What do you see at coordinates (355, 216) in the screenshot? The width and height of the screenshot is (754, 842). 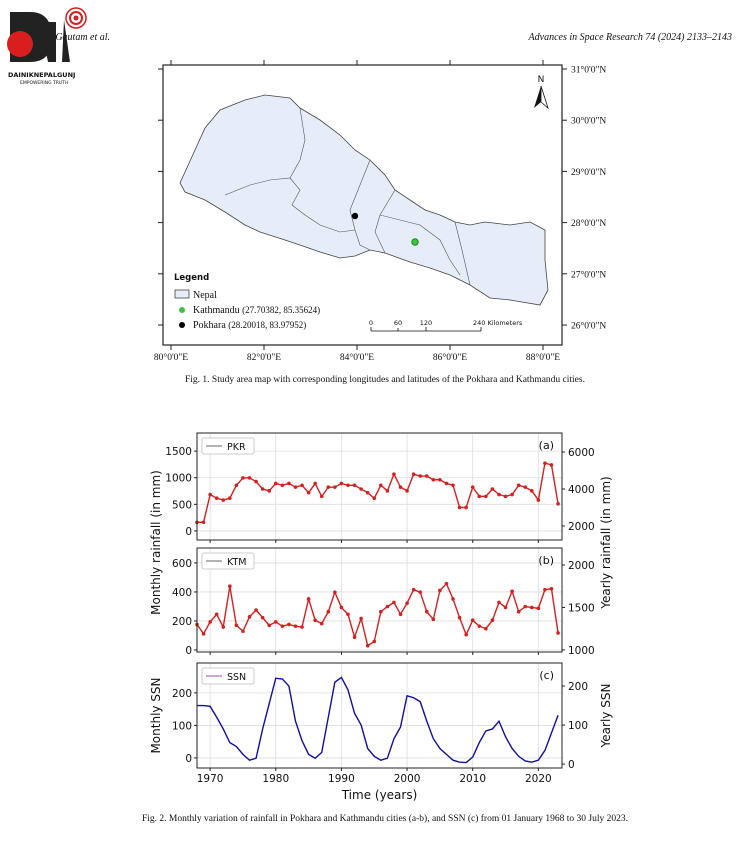 I see `pokhara-point` at bounding box center [355, 216].